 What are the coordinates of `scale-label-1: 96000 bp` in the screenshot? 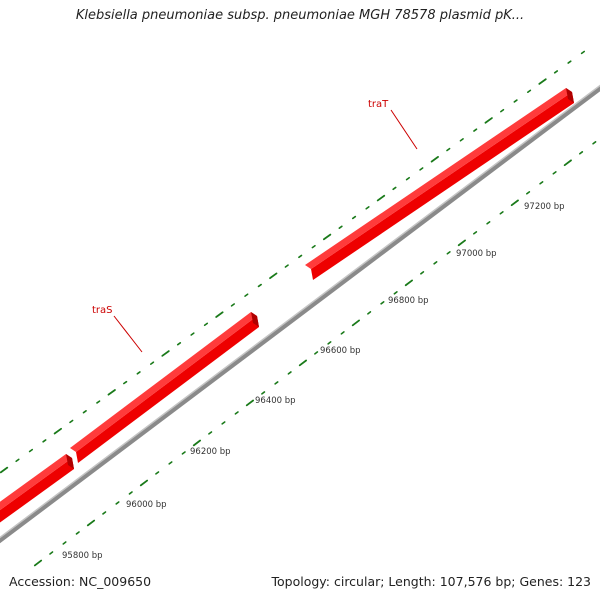 It's located at (146, 505).